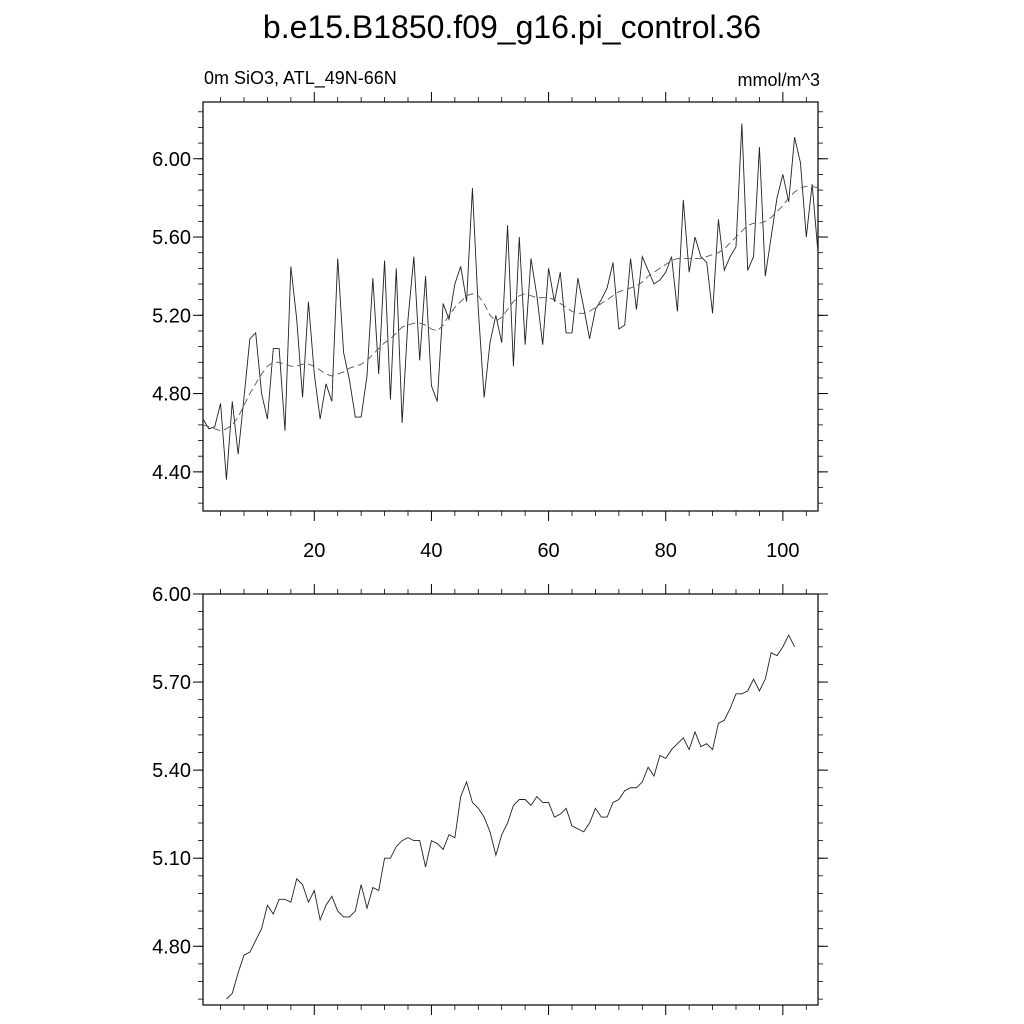 This screenshot has width=1024, height=1024. Describe the element at coordinates (171, 160) in the screenshot. I see `top-y-tick-label: 6.00` at that location.